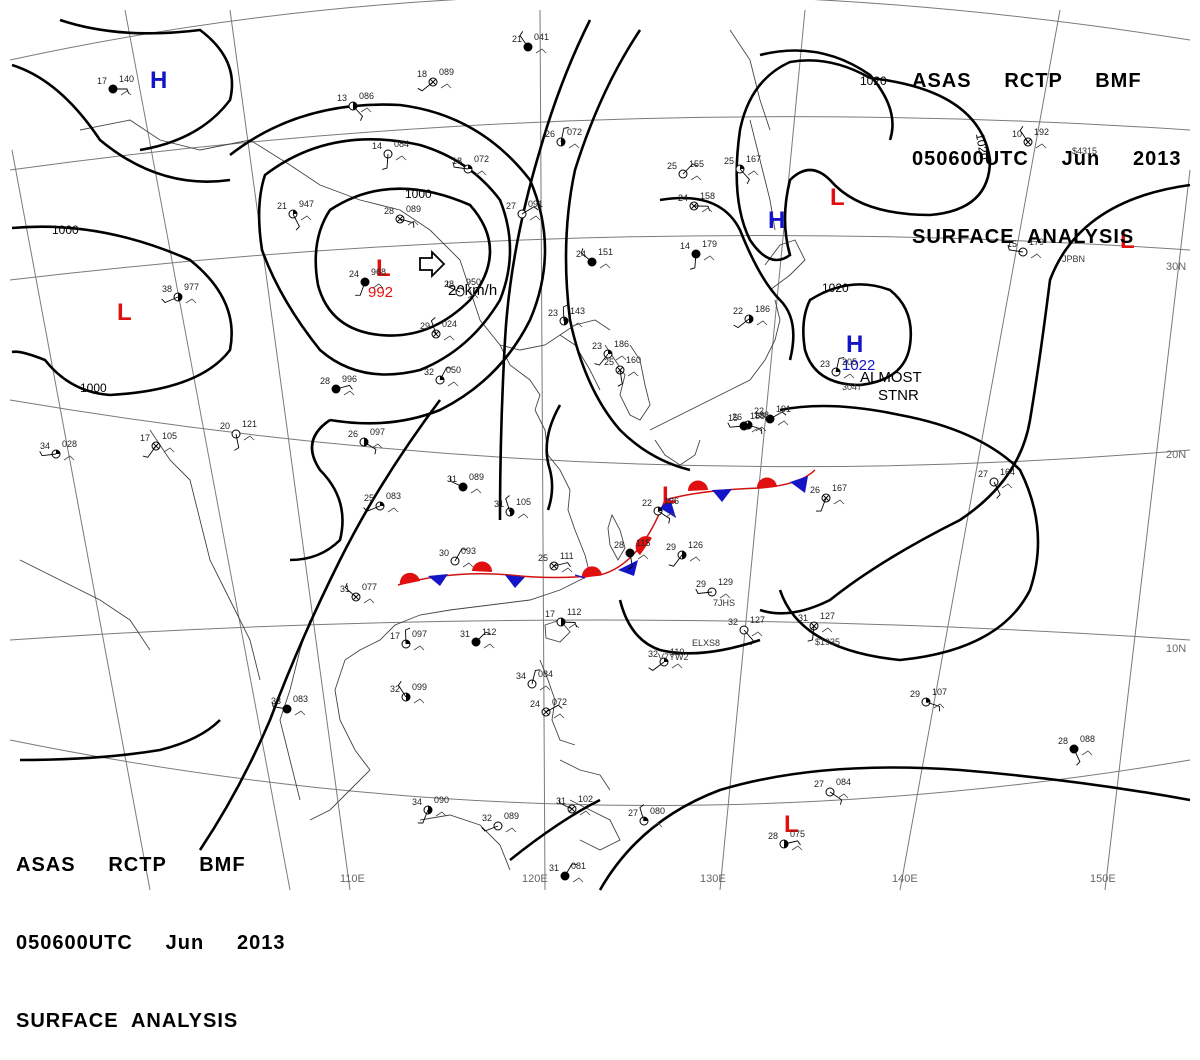  What do you see at coordinates (122, 311) in the screenshot?
I see `isobar-1000-west` at bounding box center [122, 311].